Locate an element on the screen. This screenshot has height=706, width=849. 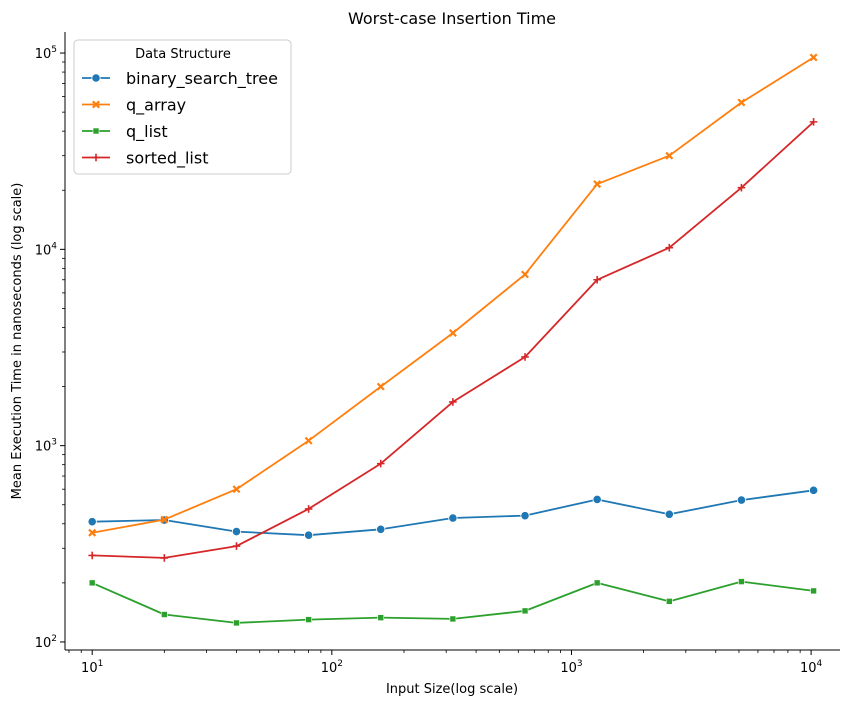
x-tick-label-exponent: 3 is located at coordinates (580, 664).